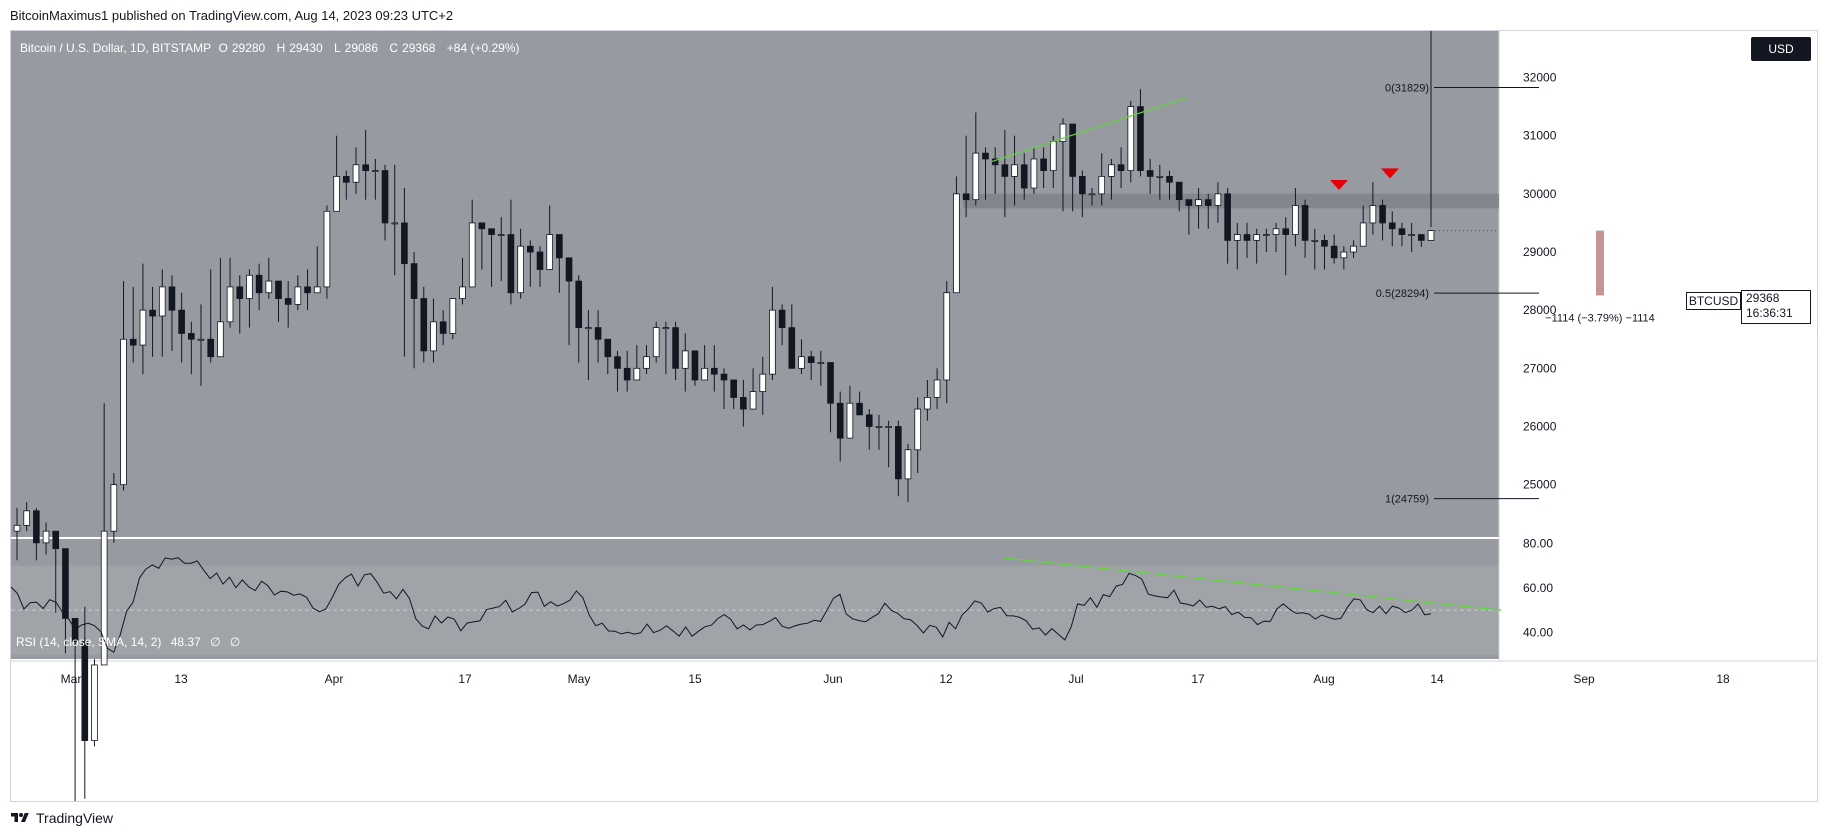 Image resolution: width=1826 pixels, height=837 pixels. I want to click on time-tick-label: 14, so click(1437, 679).